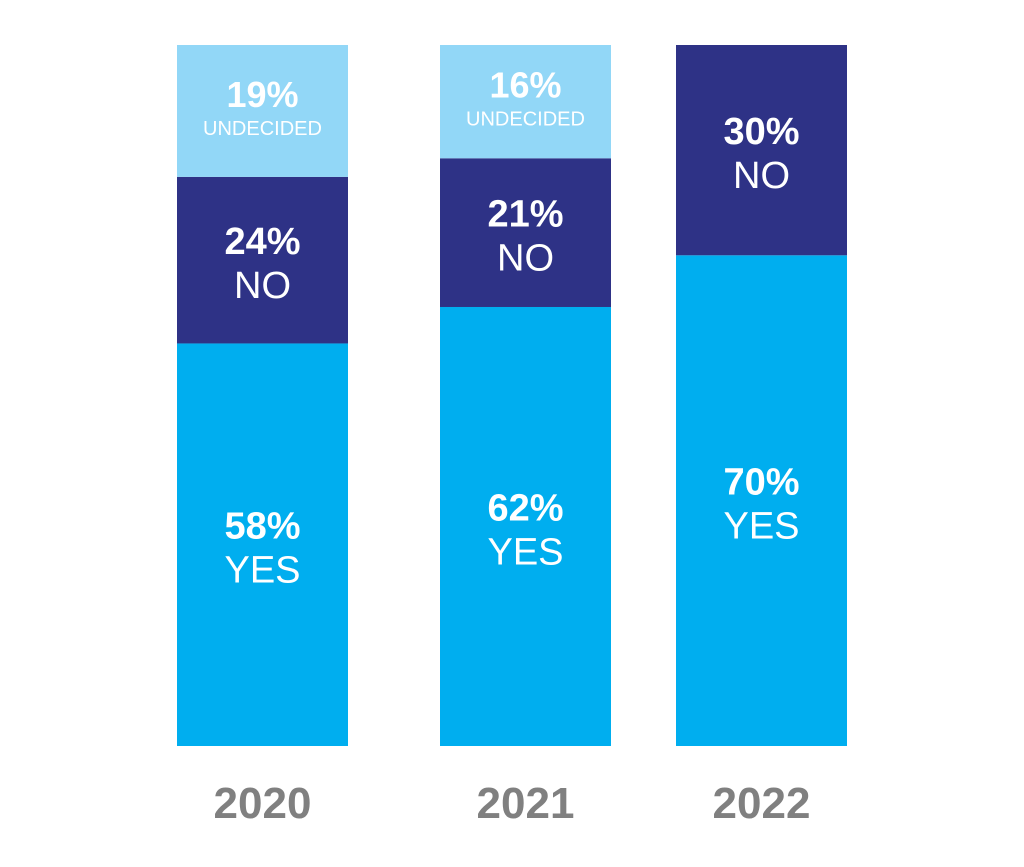  I want to click on data-label-2022-no-name: NO, so click(761, 176).